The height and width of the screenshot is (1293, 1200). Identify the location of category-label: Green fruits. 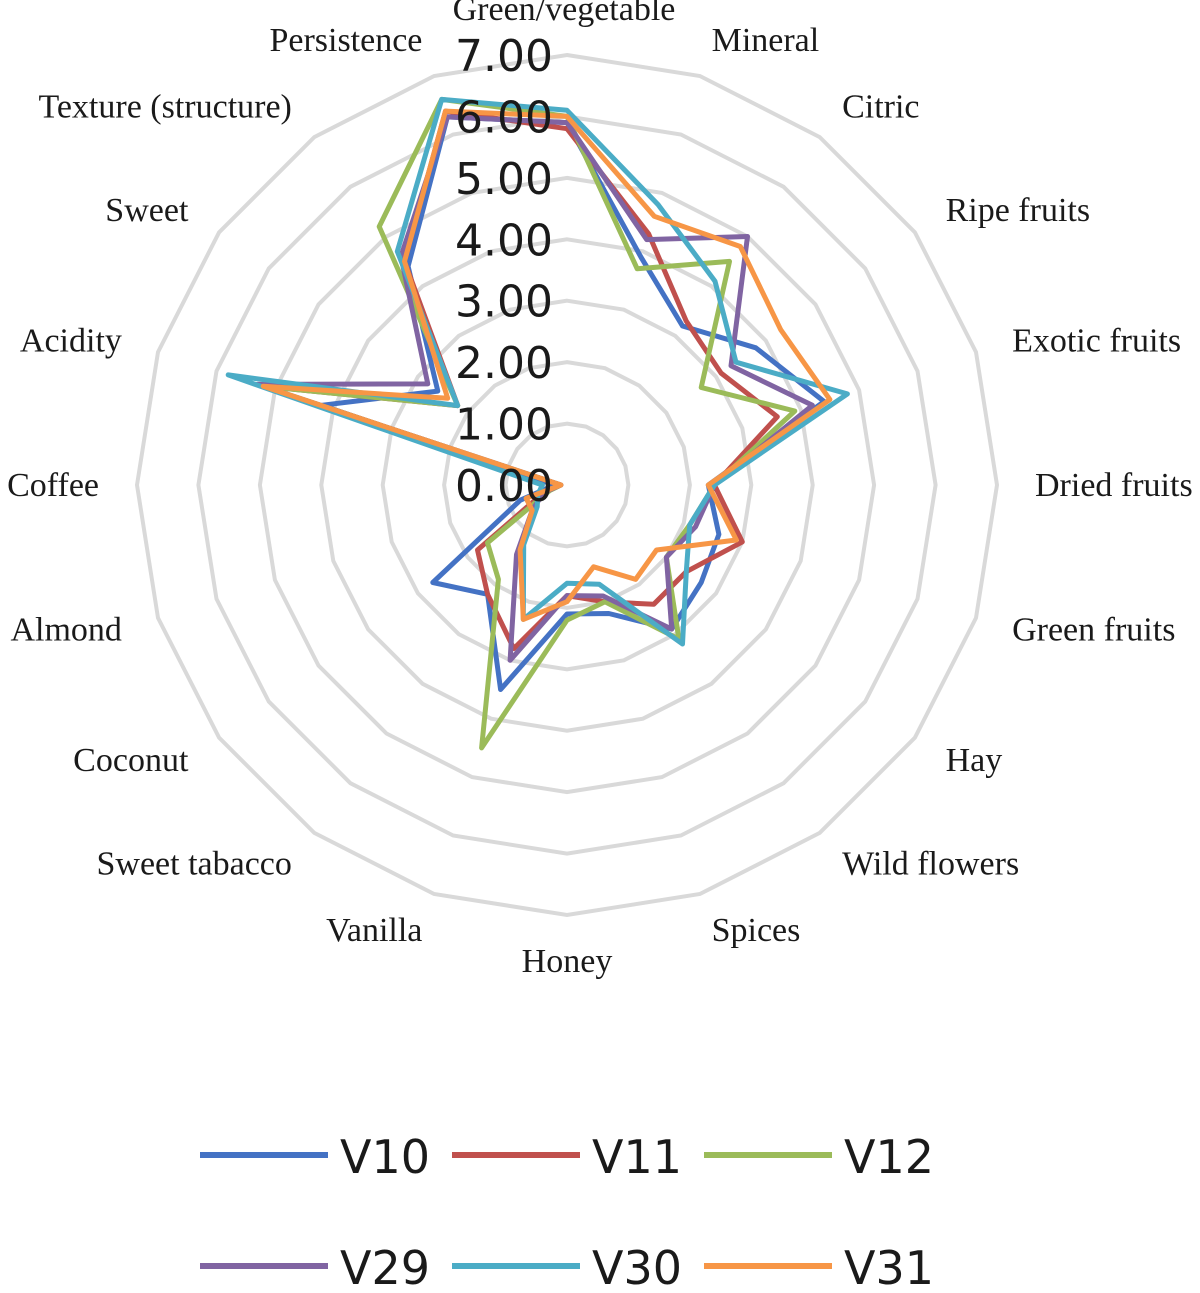
(1093, 630).